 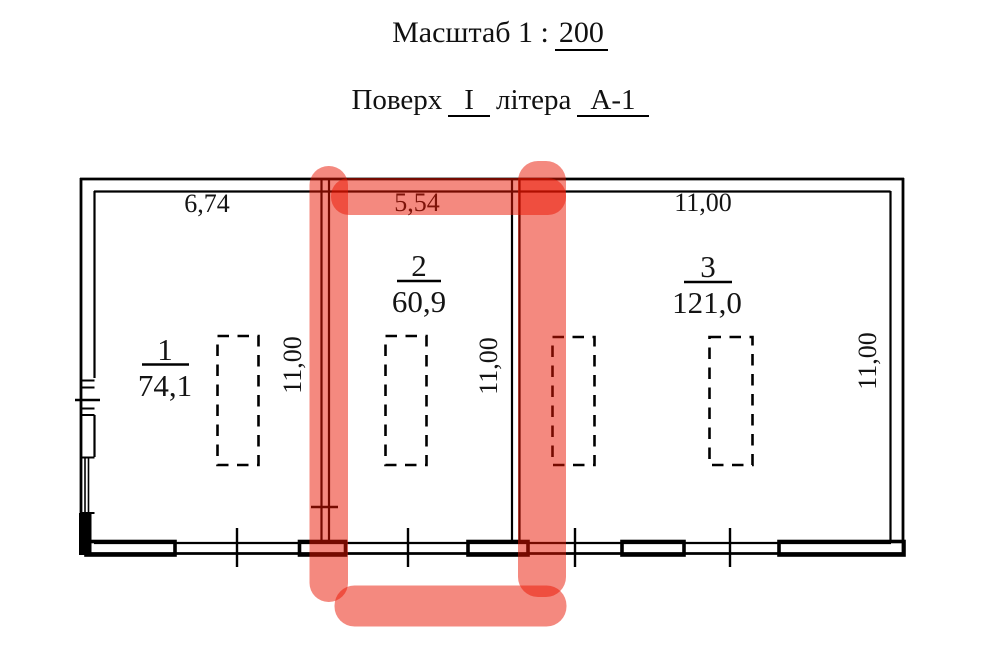 I want to click on room3-number: 3, so click(x=708, y=266).